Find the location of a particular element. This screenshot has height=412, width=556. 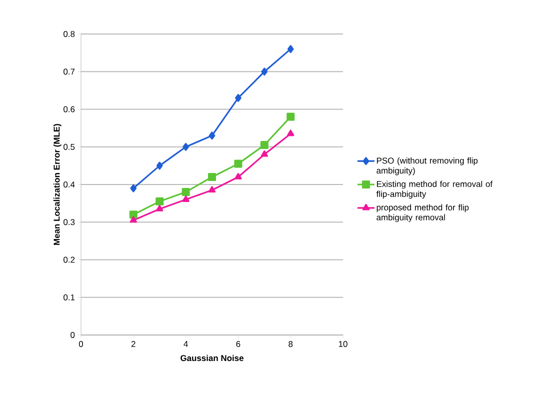

y-tick-label: 0.3 is located at coordinates (69, 222).